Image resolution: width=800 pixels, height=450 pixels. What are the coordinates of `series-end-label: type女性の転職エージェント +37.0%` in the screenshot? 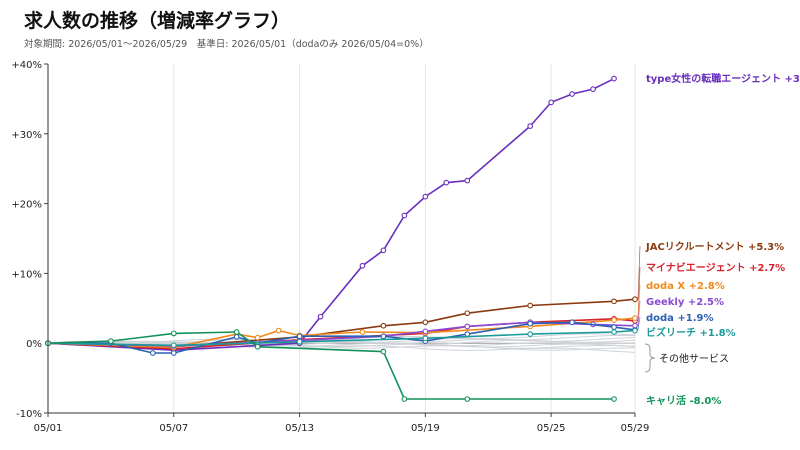 It's located at (723, 78).